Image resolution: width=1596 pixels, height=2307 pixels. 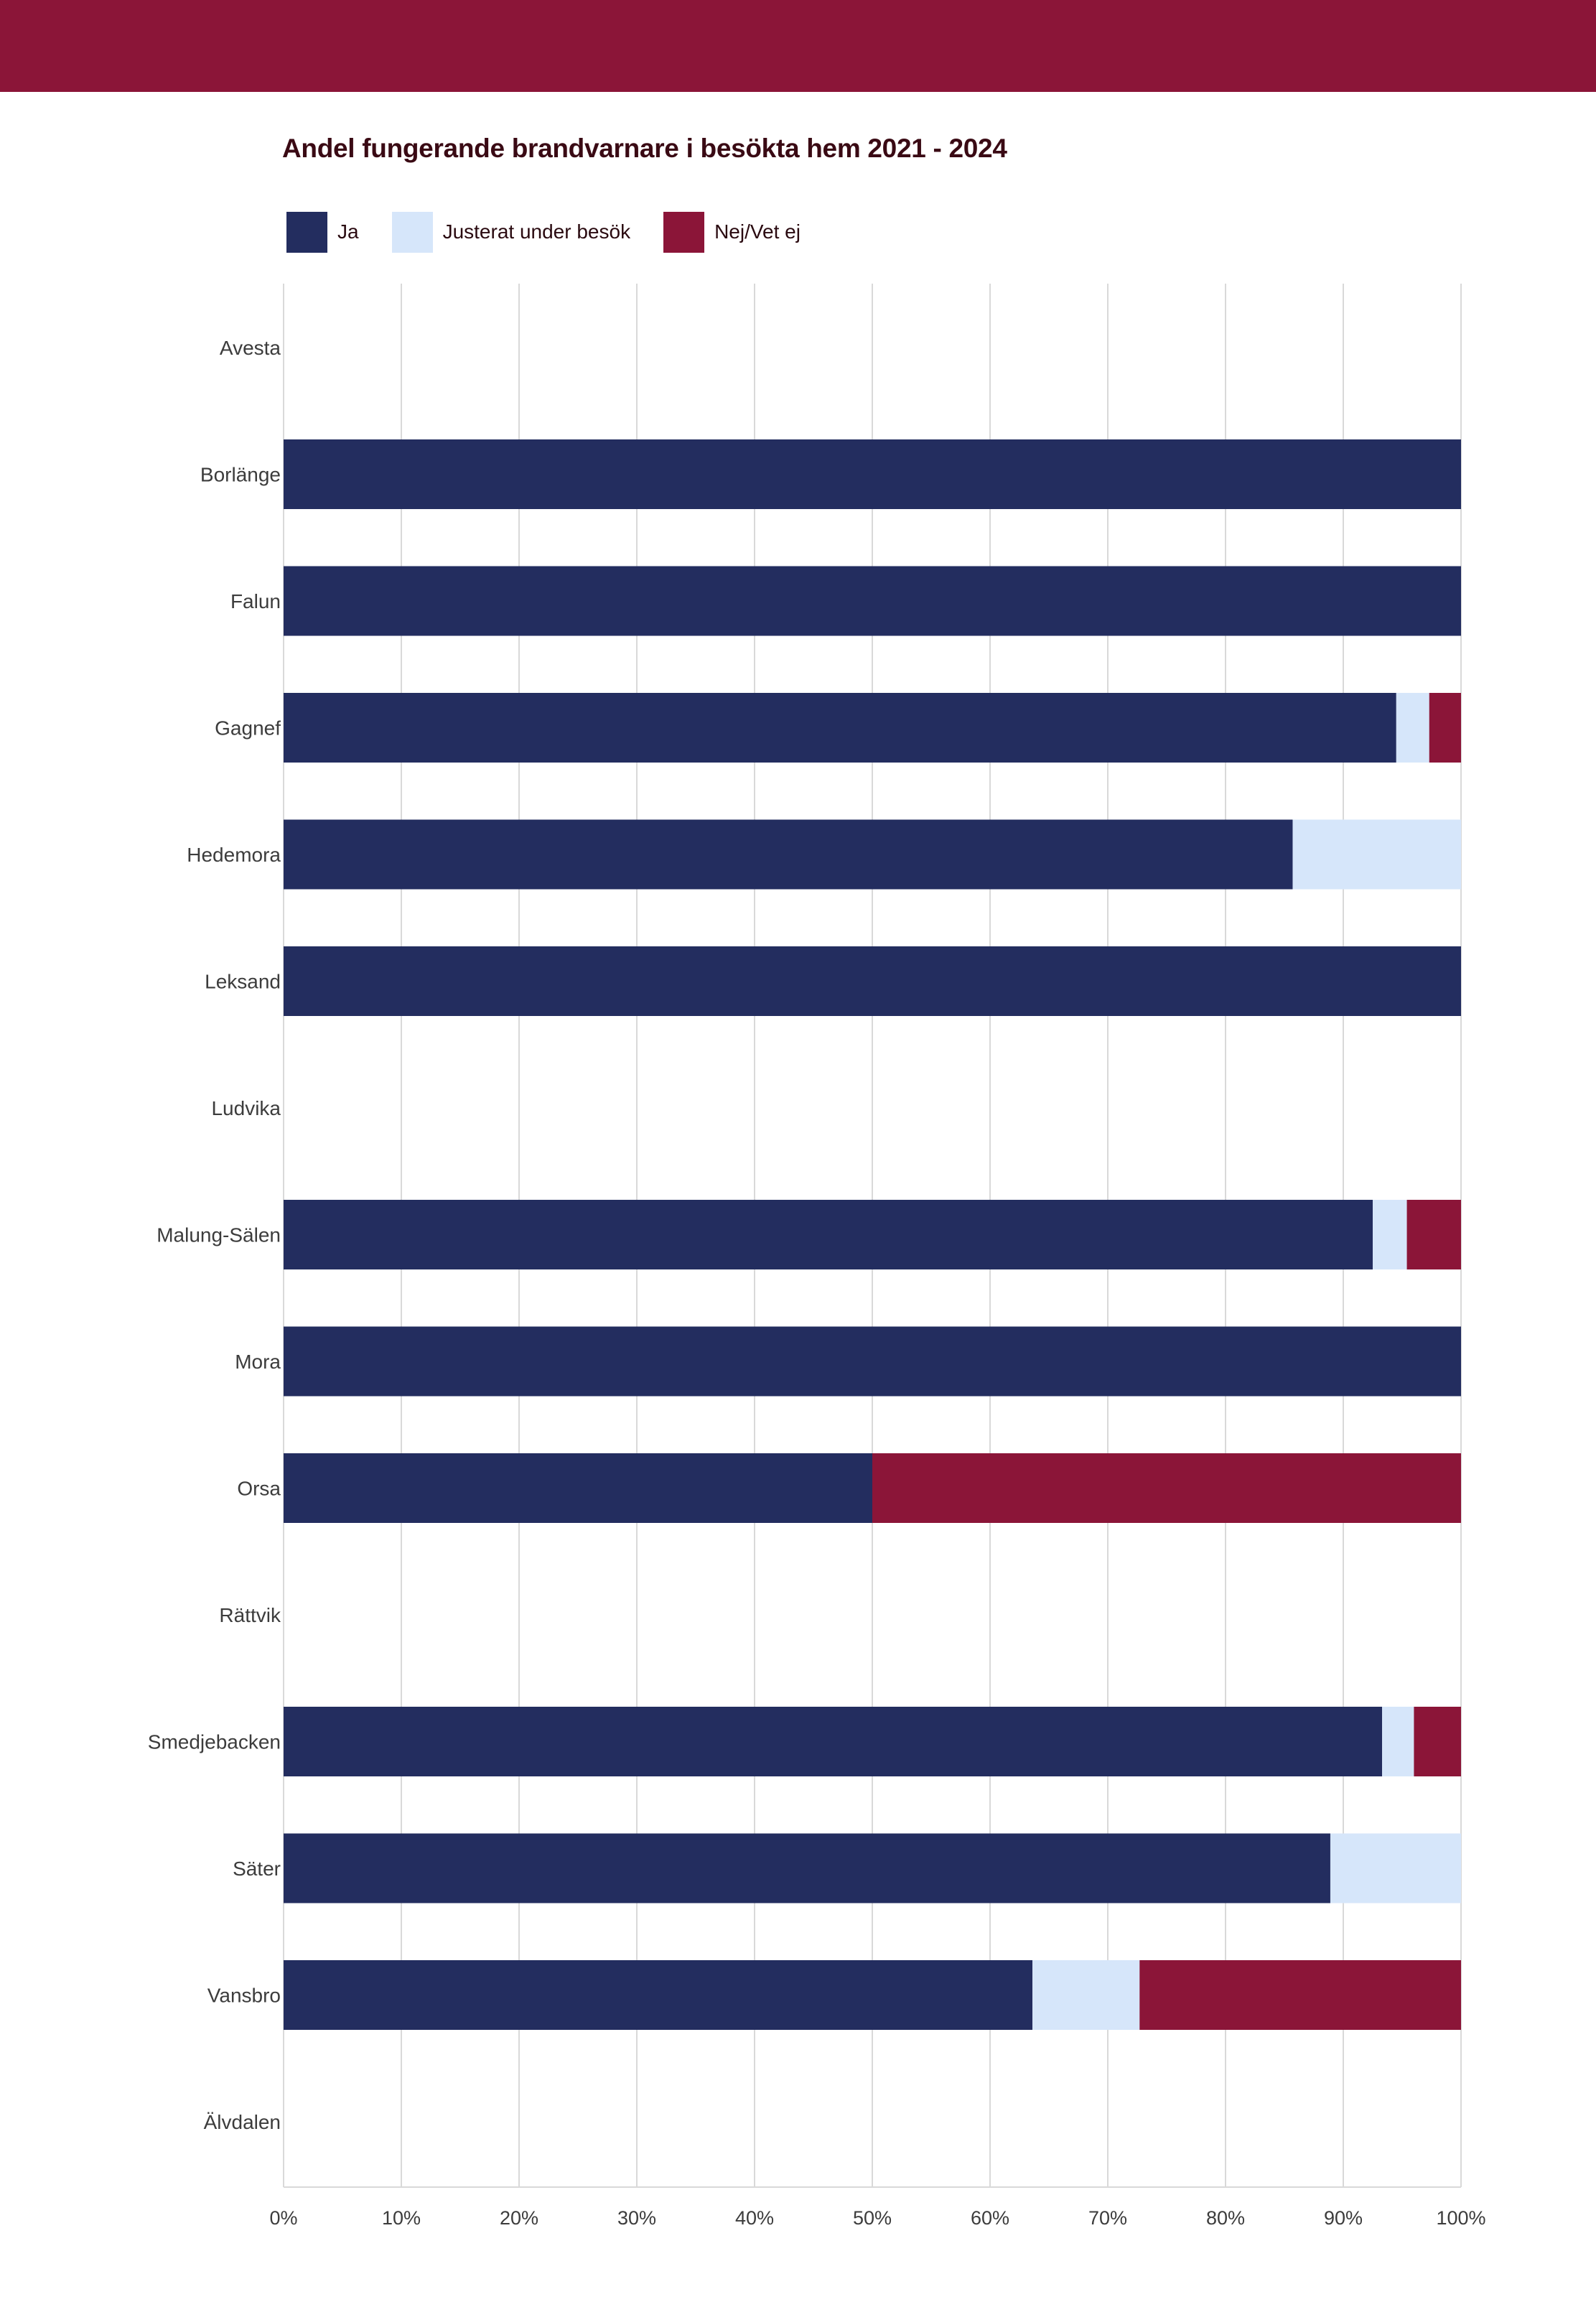 What do you see at coordinates (234, 855) in the screenshot?
I see `y-category-label: Hedemora` at bounding box center [234, 855].